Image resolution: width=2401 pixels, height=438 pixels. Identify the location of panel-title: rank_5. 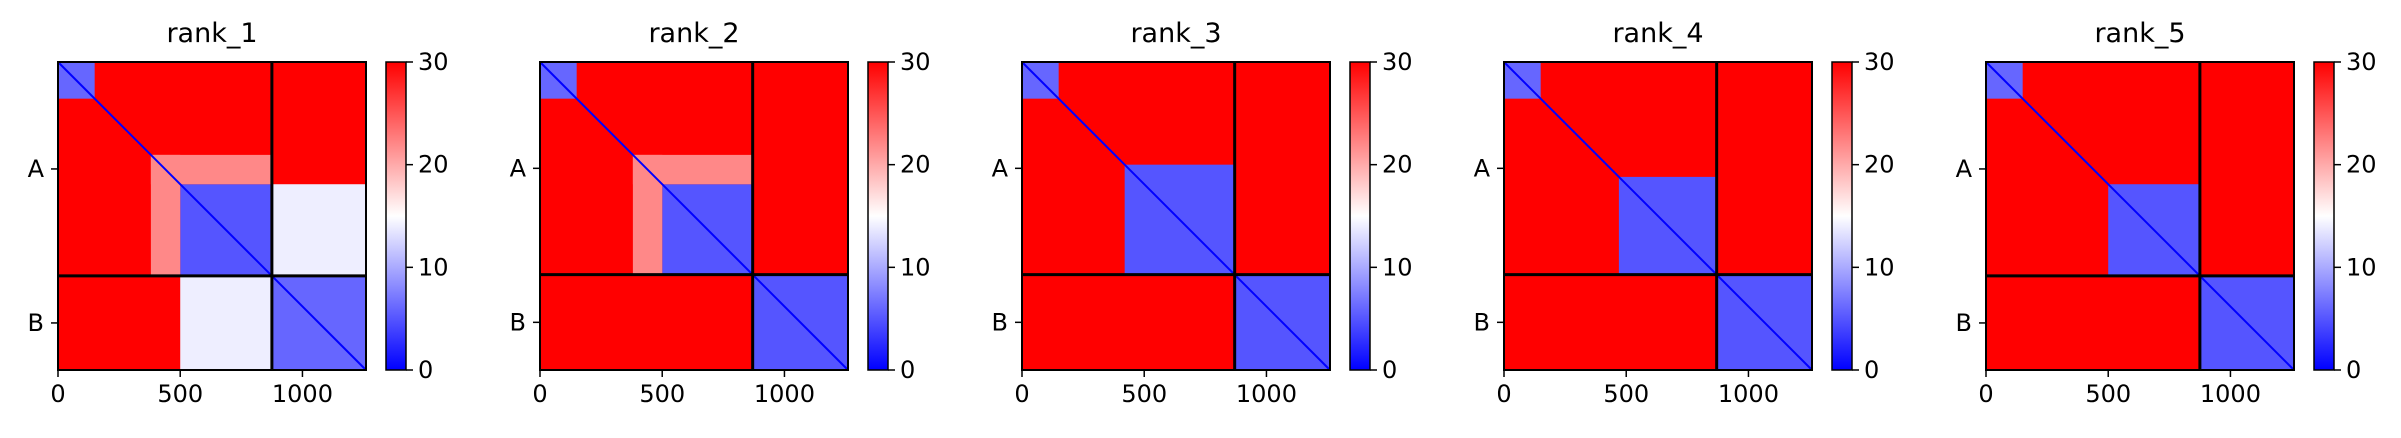
(2139, 33).